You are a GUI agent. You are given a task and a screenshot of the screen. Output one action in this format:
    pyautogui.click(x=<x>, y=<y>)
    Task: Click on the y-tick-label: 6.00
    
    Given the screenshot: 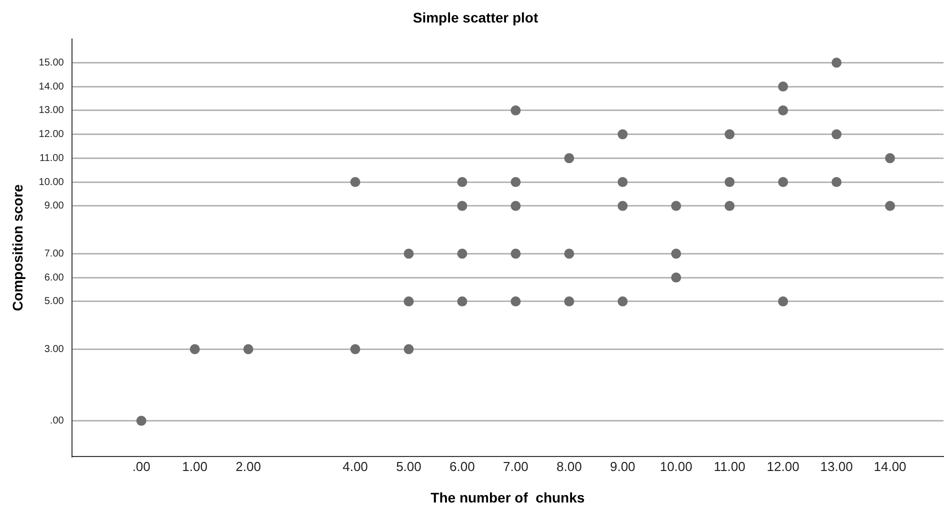 What is the action you would take?
    pyautogui.click(x=54, y=278)
    